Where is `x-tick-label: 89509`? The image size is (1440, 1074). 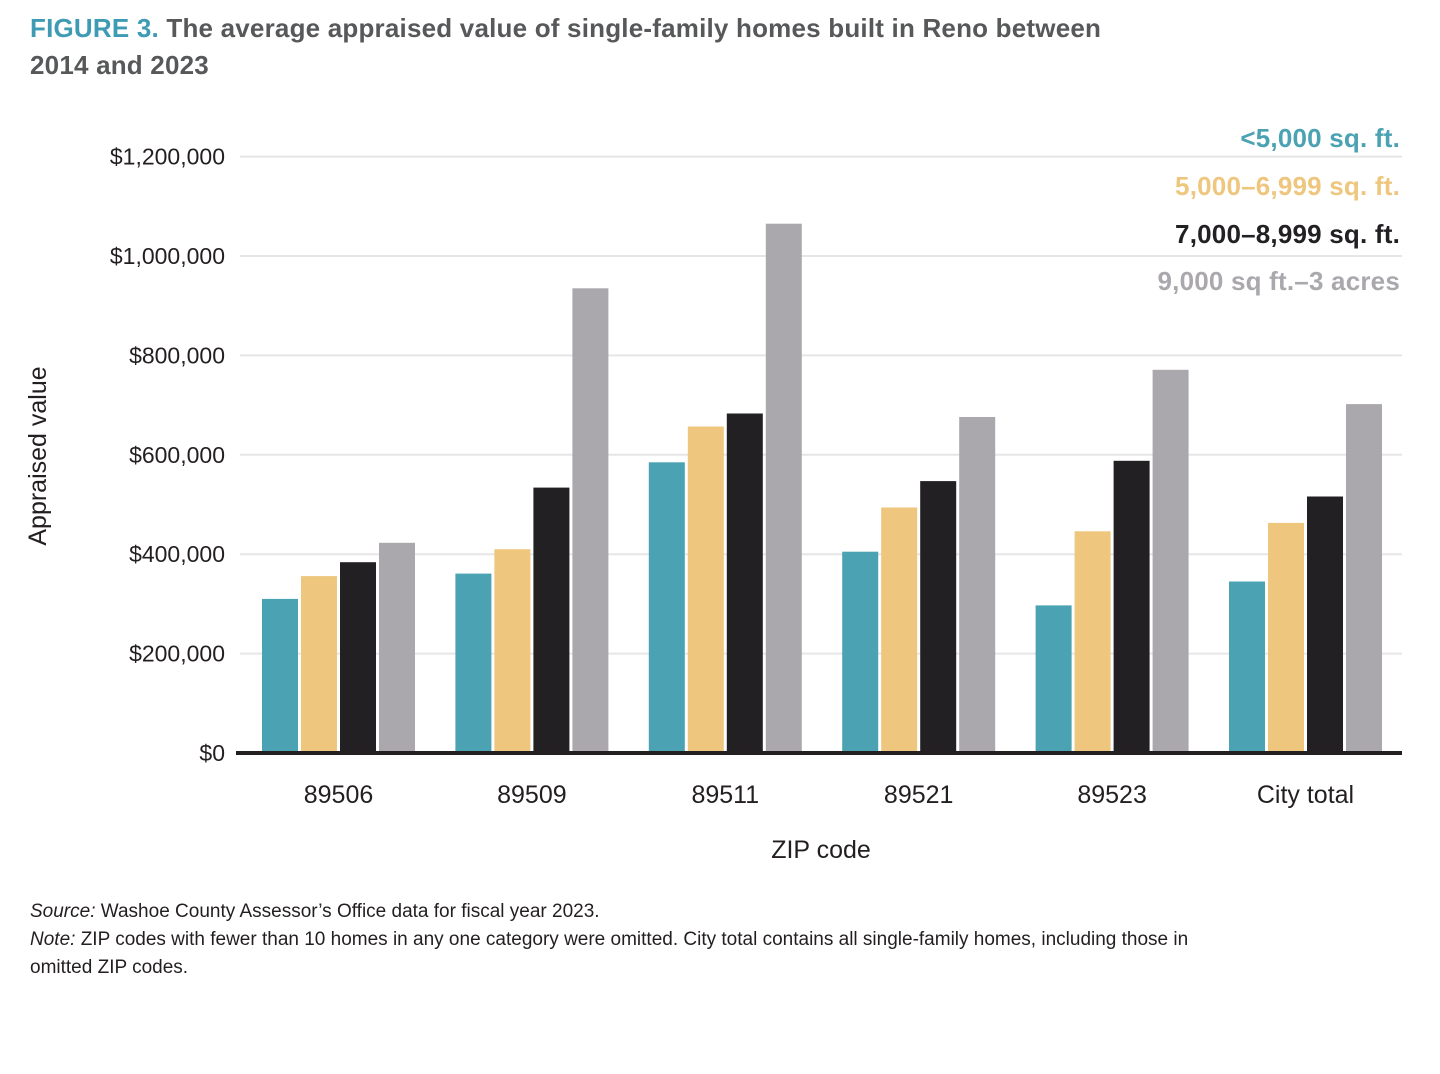
x-tick-label: 89509 is located at coordinates (532, 795).